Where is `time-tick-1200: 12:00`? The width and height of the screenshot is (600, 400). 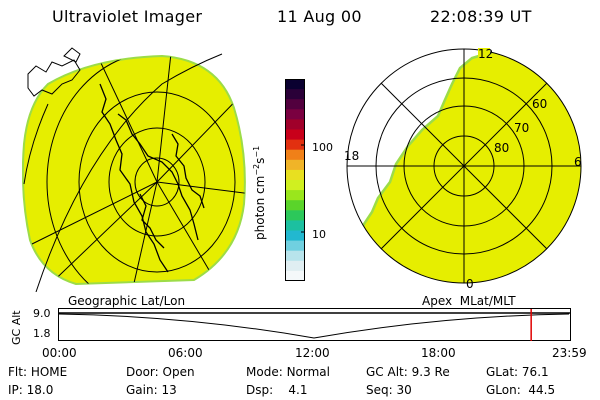
time-tick-1200: 12:00 is located at coordinates (312, 353).